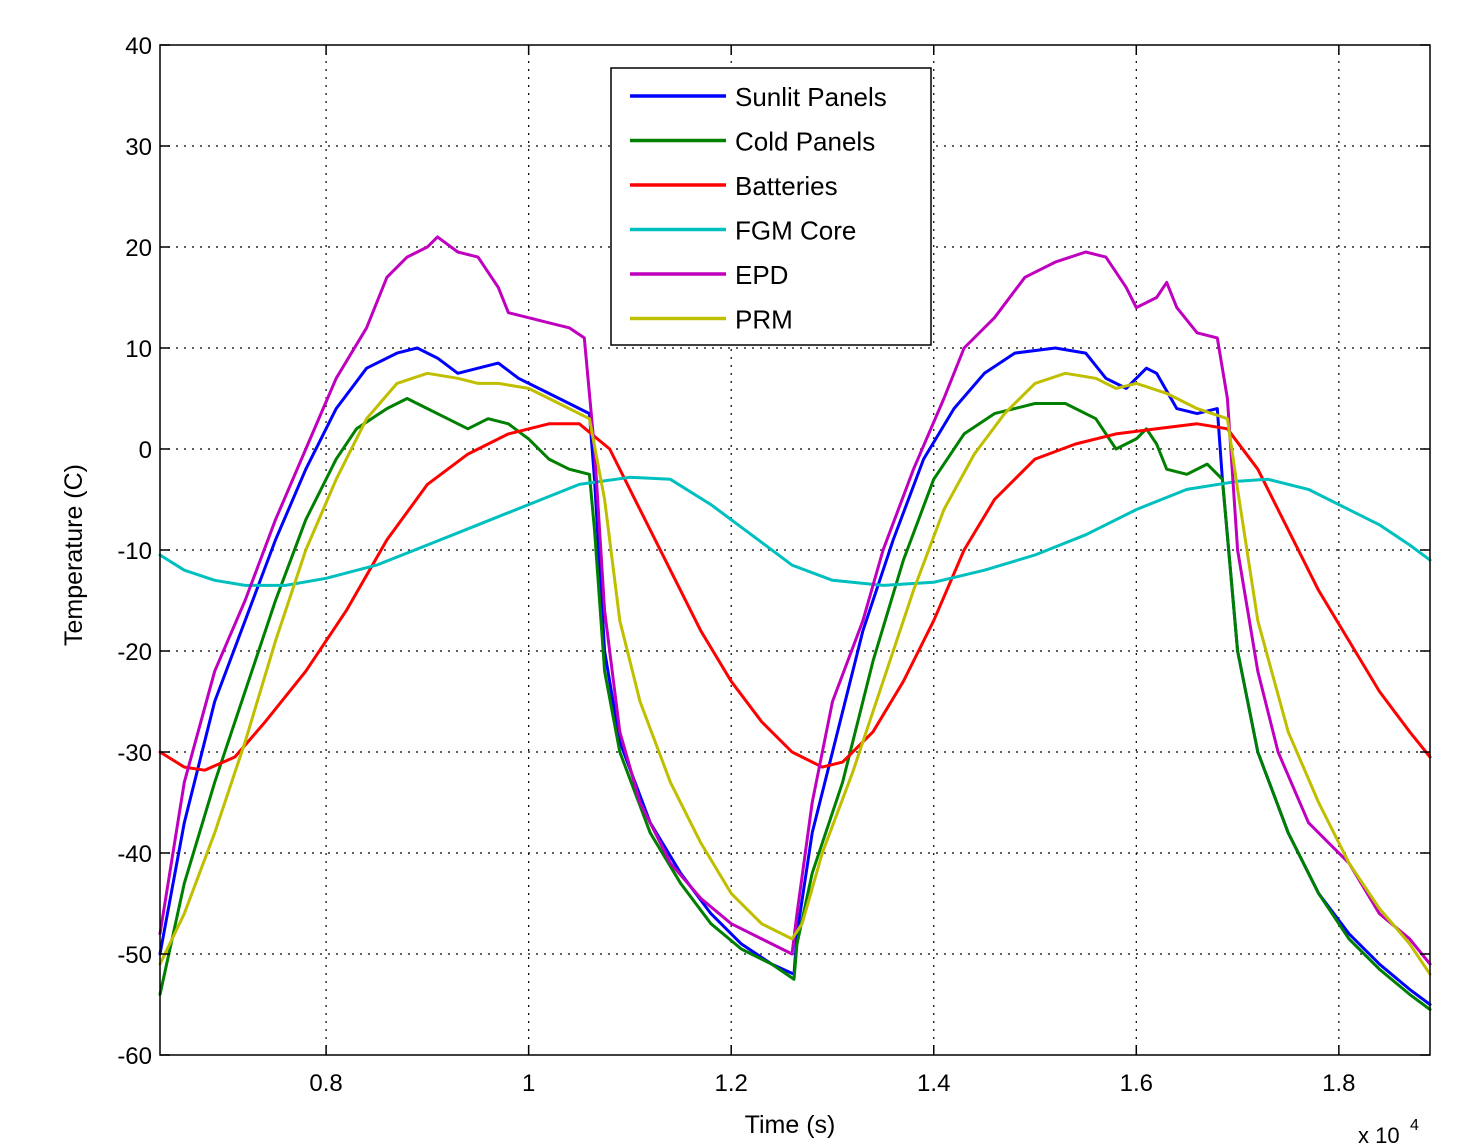  Describe the element at coordinates (138, 46) in the screenshot. I see `y-tick-label: 40` at that location.